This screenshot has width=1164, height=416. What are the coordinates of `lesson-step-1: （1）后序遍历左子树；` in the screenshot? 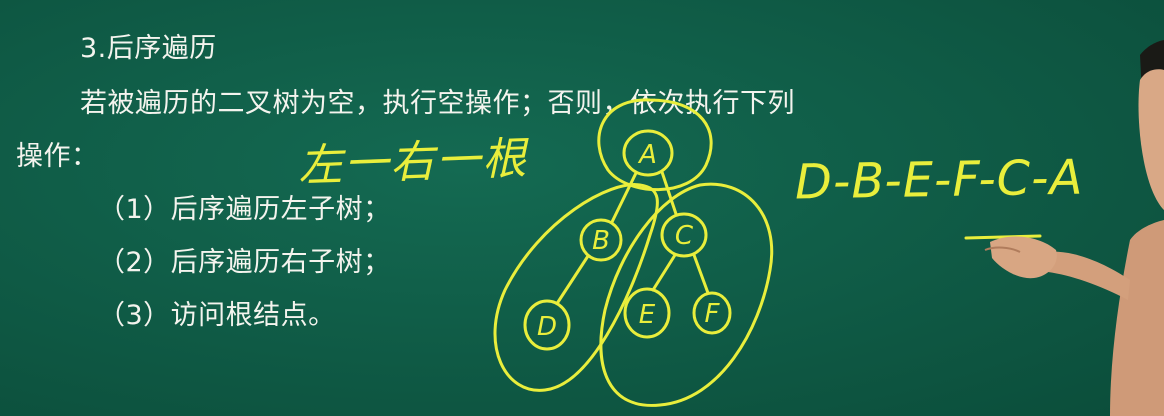 It's located at (244, 209).